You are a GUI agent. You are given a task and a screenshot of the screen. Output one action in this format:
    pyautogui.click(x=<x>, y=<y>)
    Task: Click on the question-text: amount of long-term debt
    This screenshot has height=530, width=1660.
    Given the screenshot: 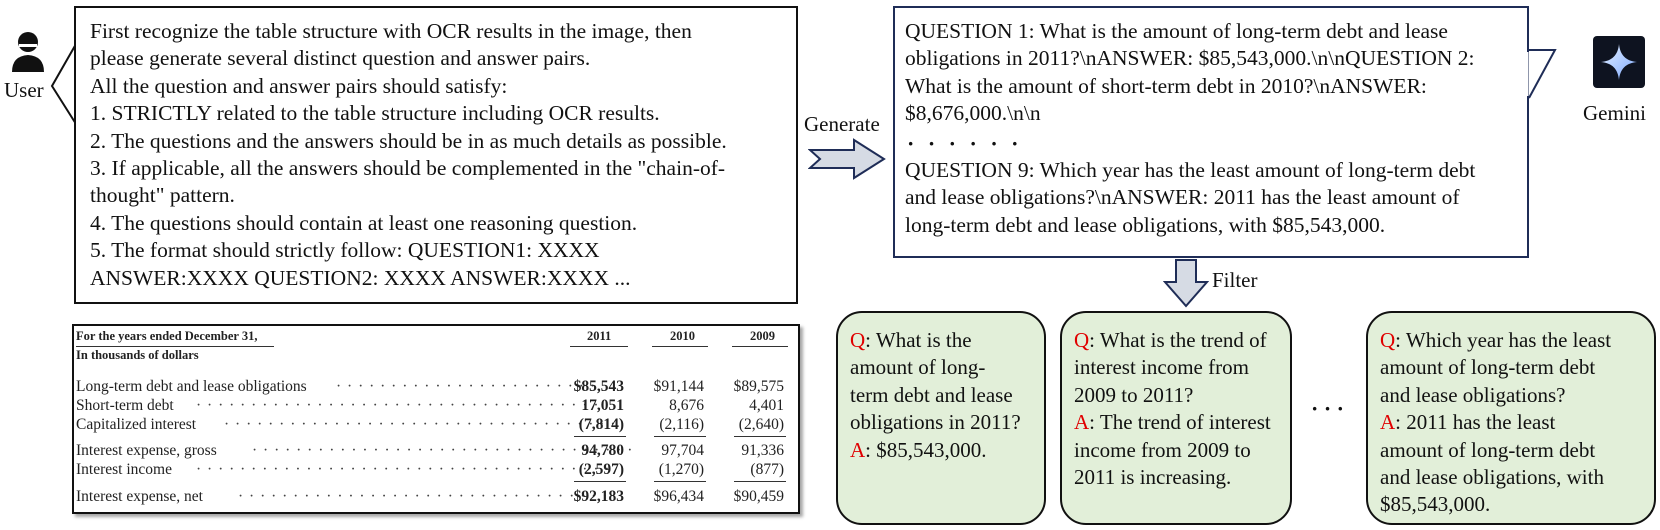 What is the action you would take?
    pyautogui.click(x=1488, y=367)
    